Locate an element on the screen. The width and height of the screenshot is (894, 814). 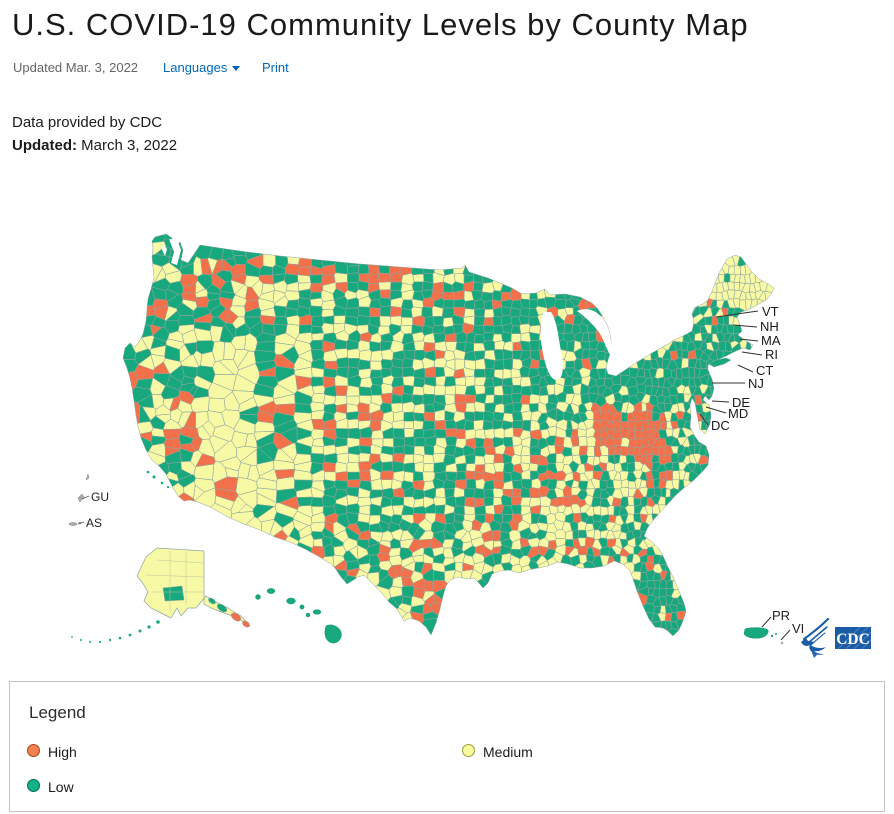
svg-text: CDC is located at coordinates (853, 639).